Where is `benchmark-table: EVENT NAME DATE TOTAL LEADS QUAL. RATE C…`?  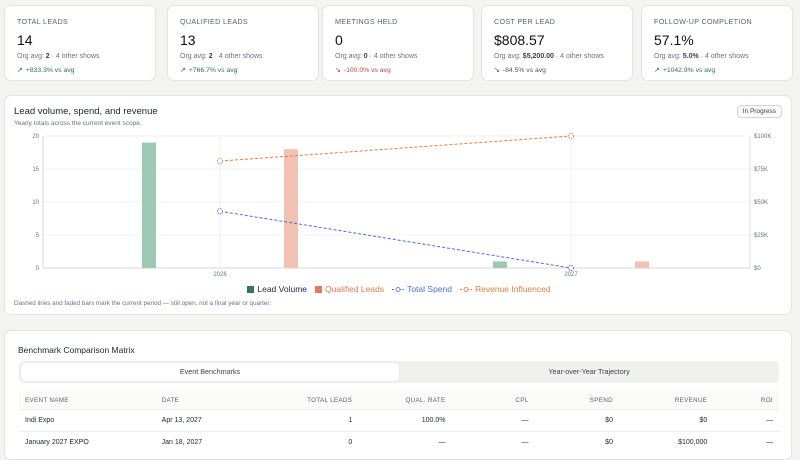
benchmark-table: EVENT NAME DATE TOTAL LEADS QUAL. RATE C… is located at coordinates (399, 422).